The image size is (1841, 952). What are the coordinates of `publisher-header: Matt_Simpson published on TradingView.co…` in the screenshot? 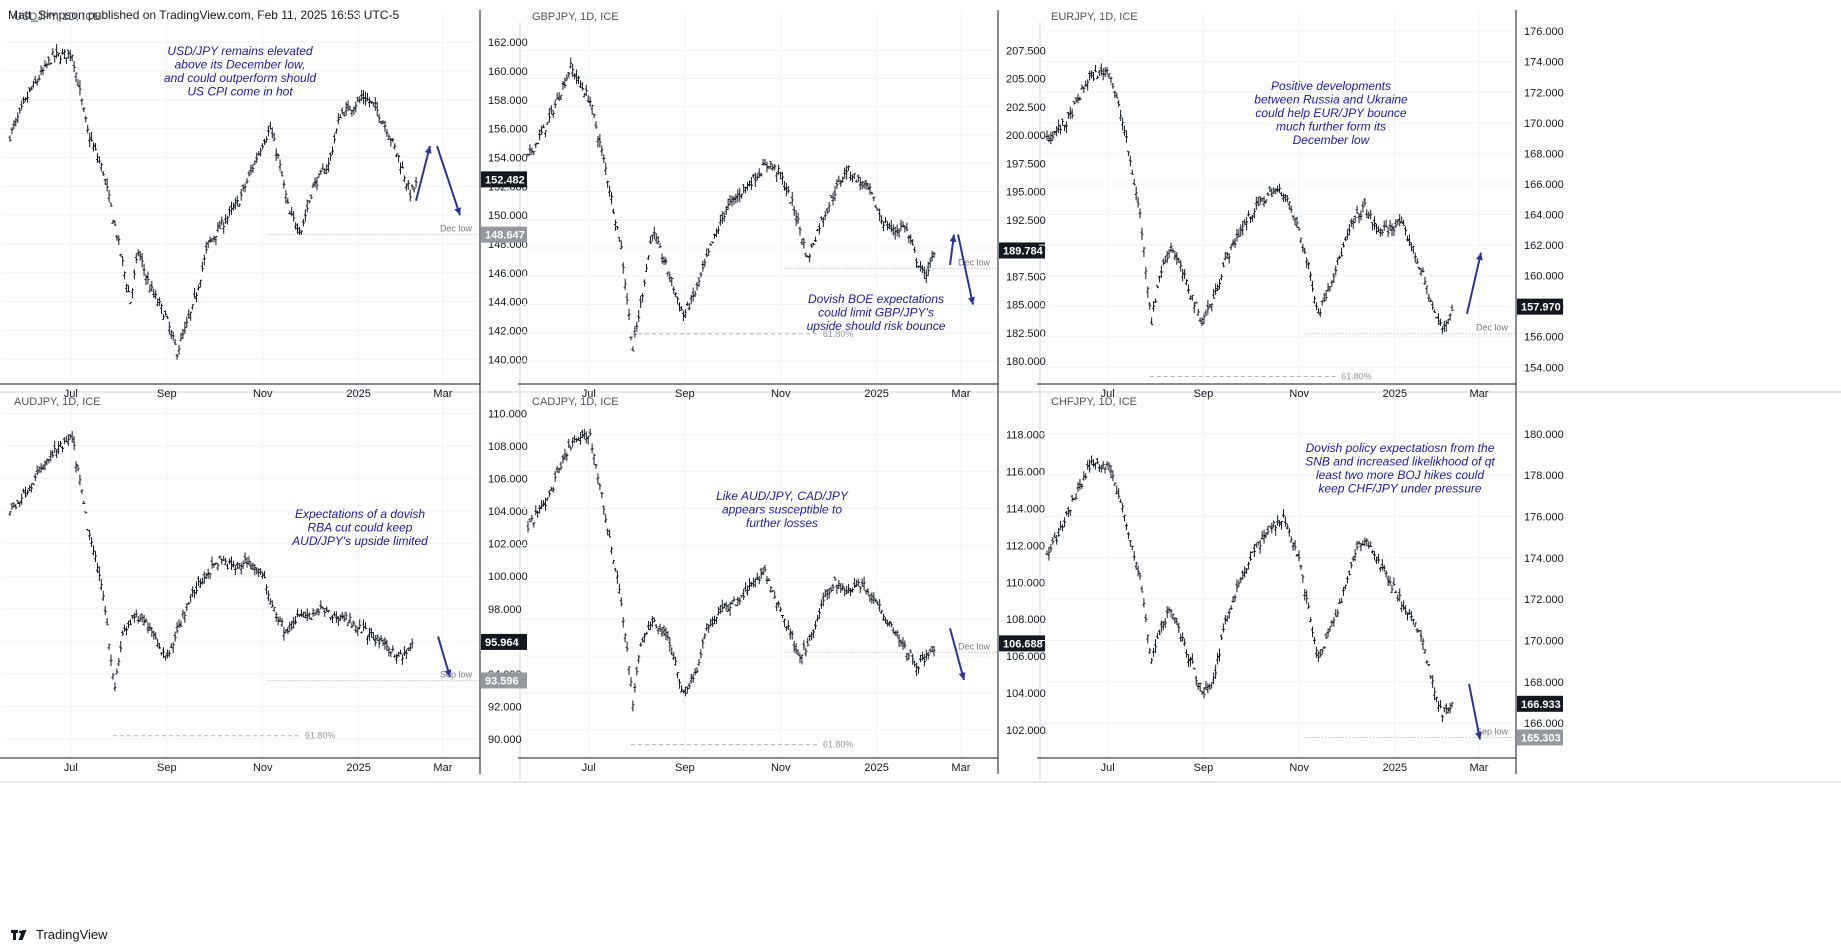 It's located at (204, 15).